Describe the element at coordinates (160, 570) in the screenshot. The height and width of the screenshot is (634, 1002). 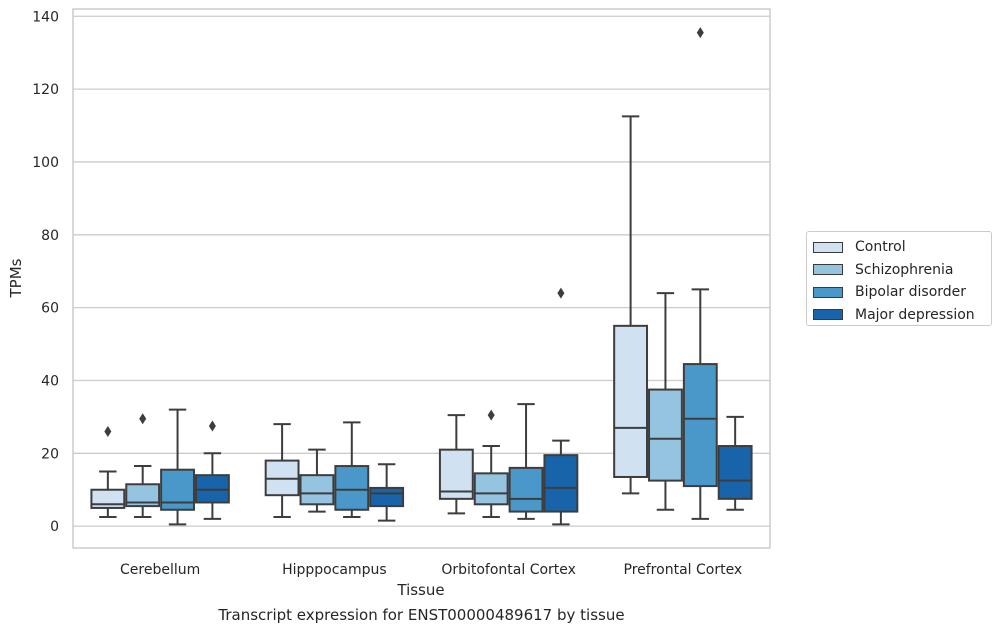
I see `x-tick-label: Cerebellum` at that location.